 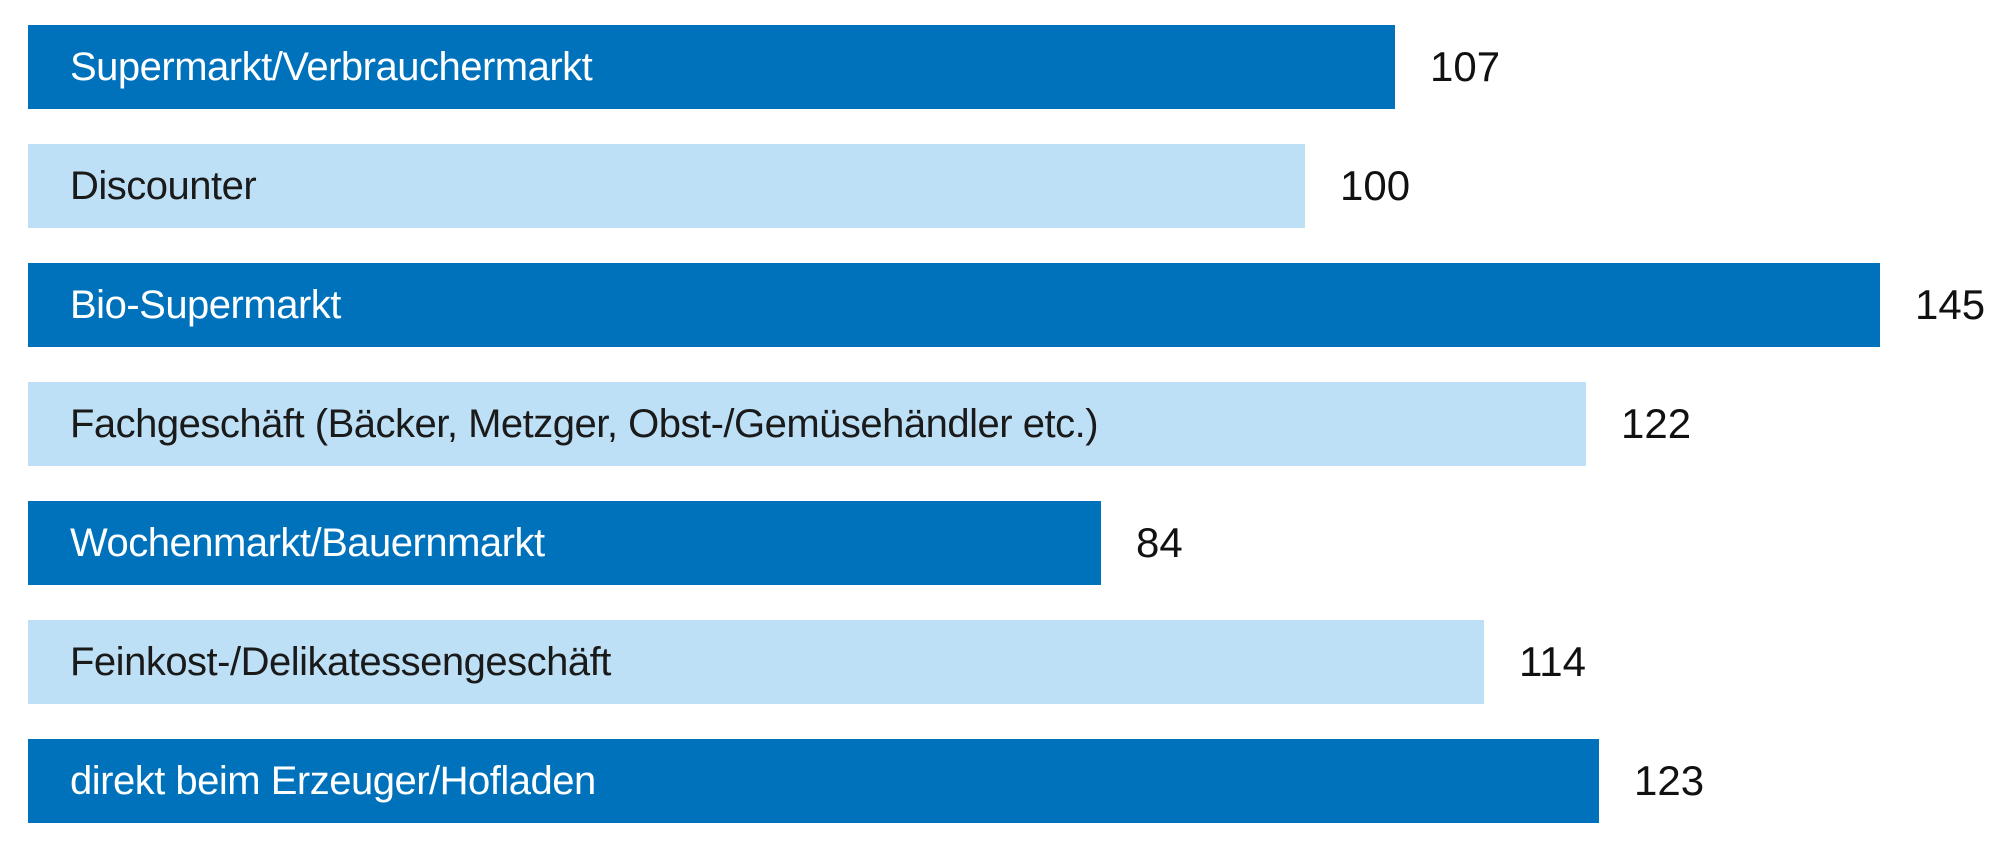 I want to click on value-label: 145, so click(x=1950, y=304).